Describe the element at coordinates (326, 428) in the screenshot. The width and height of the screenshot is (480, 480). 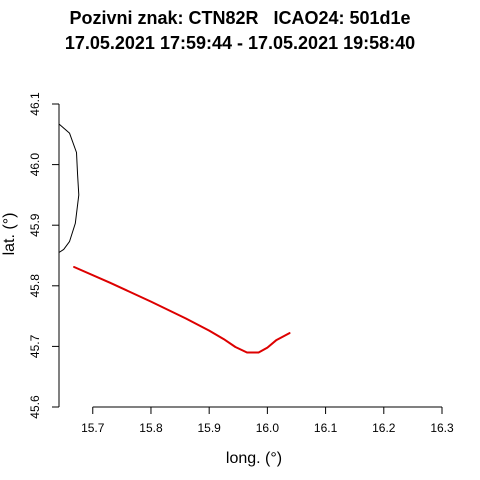
I see `x-tick-label: 16.1` at that location.